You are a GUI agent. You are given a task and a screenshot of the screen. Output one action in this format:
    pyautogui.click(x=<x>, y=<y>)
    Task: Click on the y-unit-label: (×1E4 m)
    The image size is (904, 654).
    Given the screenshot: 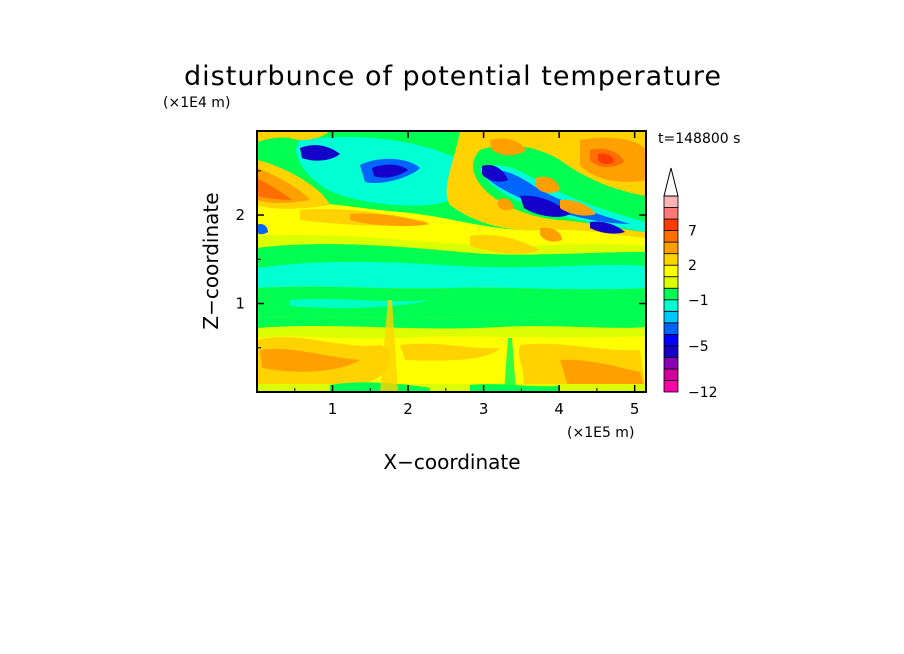 What is the action you would take?
    pyautogui.click(x=196, y=103)
    